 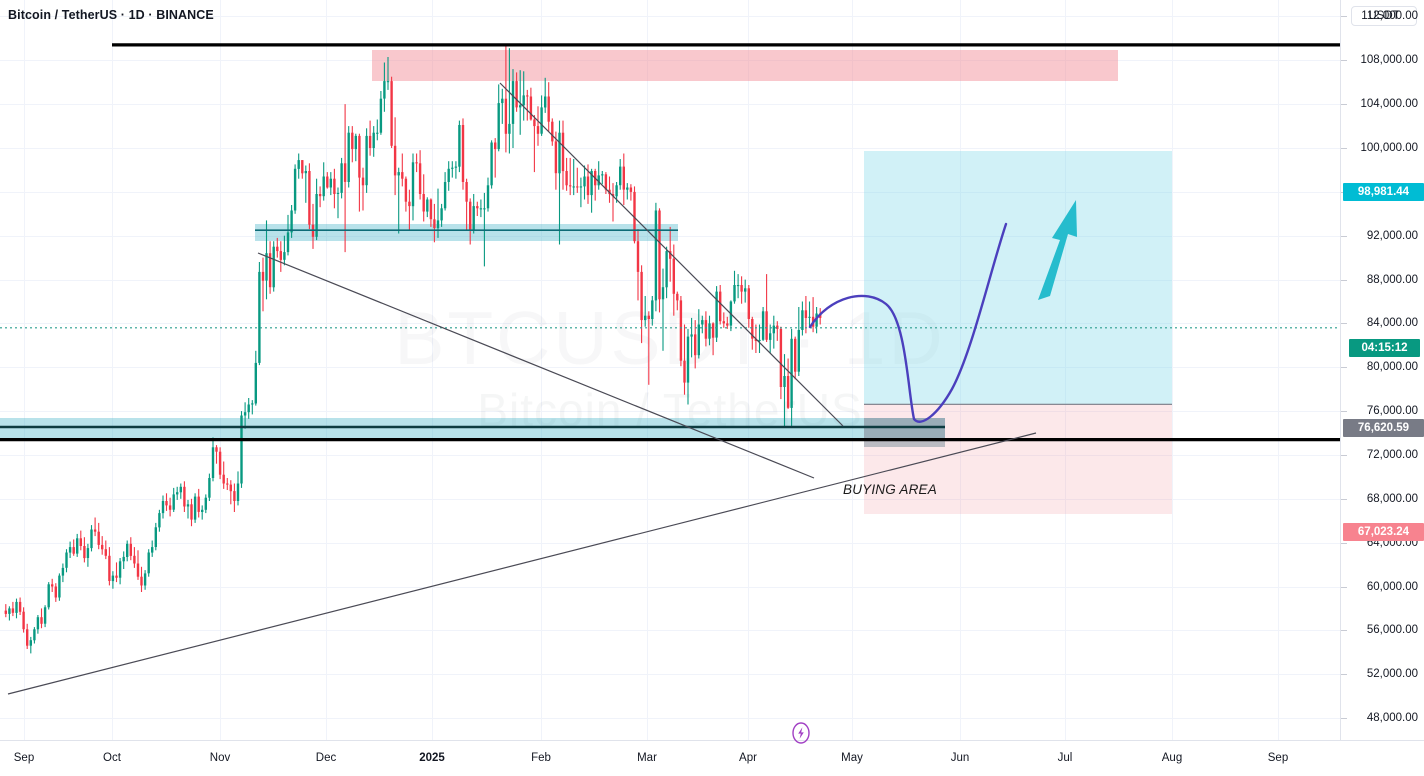 I want to click on level-badge: 76,620.59, so click(x=1383, y=428).